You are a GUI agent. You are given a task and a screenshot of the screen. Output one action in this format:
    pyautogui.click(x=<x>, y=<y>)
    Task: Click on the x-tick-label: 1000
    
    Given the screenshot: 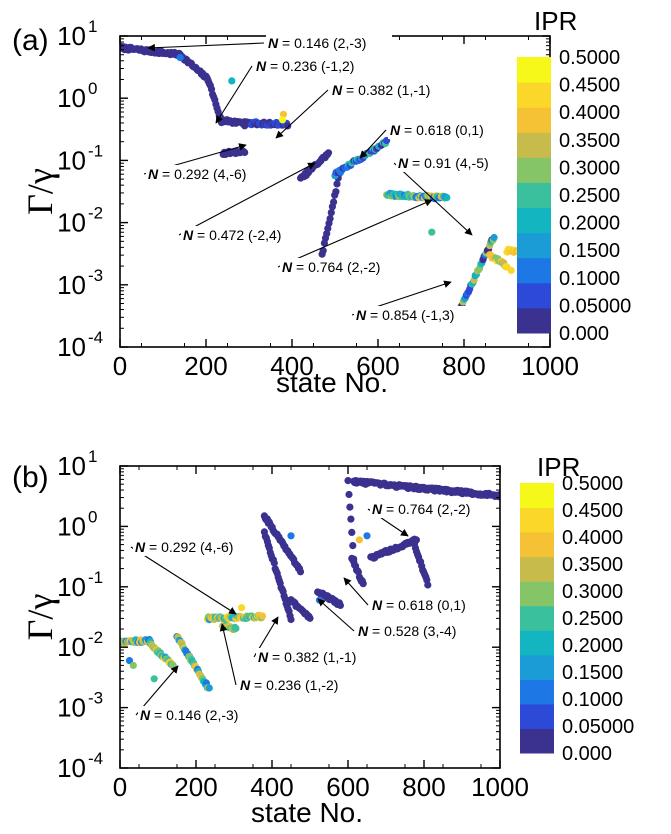 What is the action you would take?
    pyautogui.click(x=500, y=787)
    